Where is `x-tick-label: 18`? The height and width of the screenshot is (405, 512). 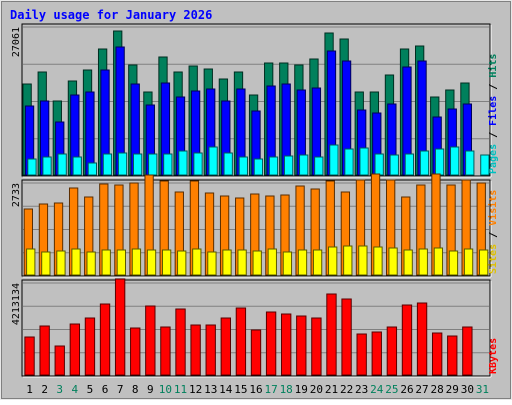
x-tick-label: 18 is located at coordinates (286, 389).